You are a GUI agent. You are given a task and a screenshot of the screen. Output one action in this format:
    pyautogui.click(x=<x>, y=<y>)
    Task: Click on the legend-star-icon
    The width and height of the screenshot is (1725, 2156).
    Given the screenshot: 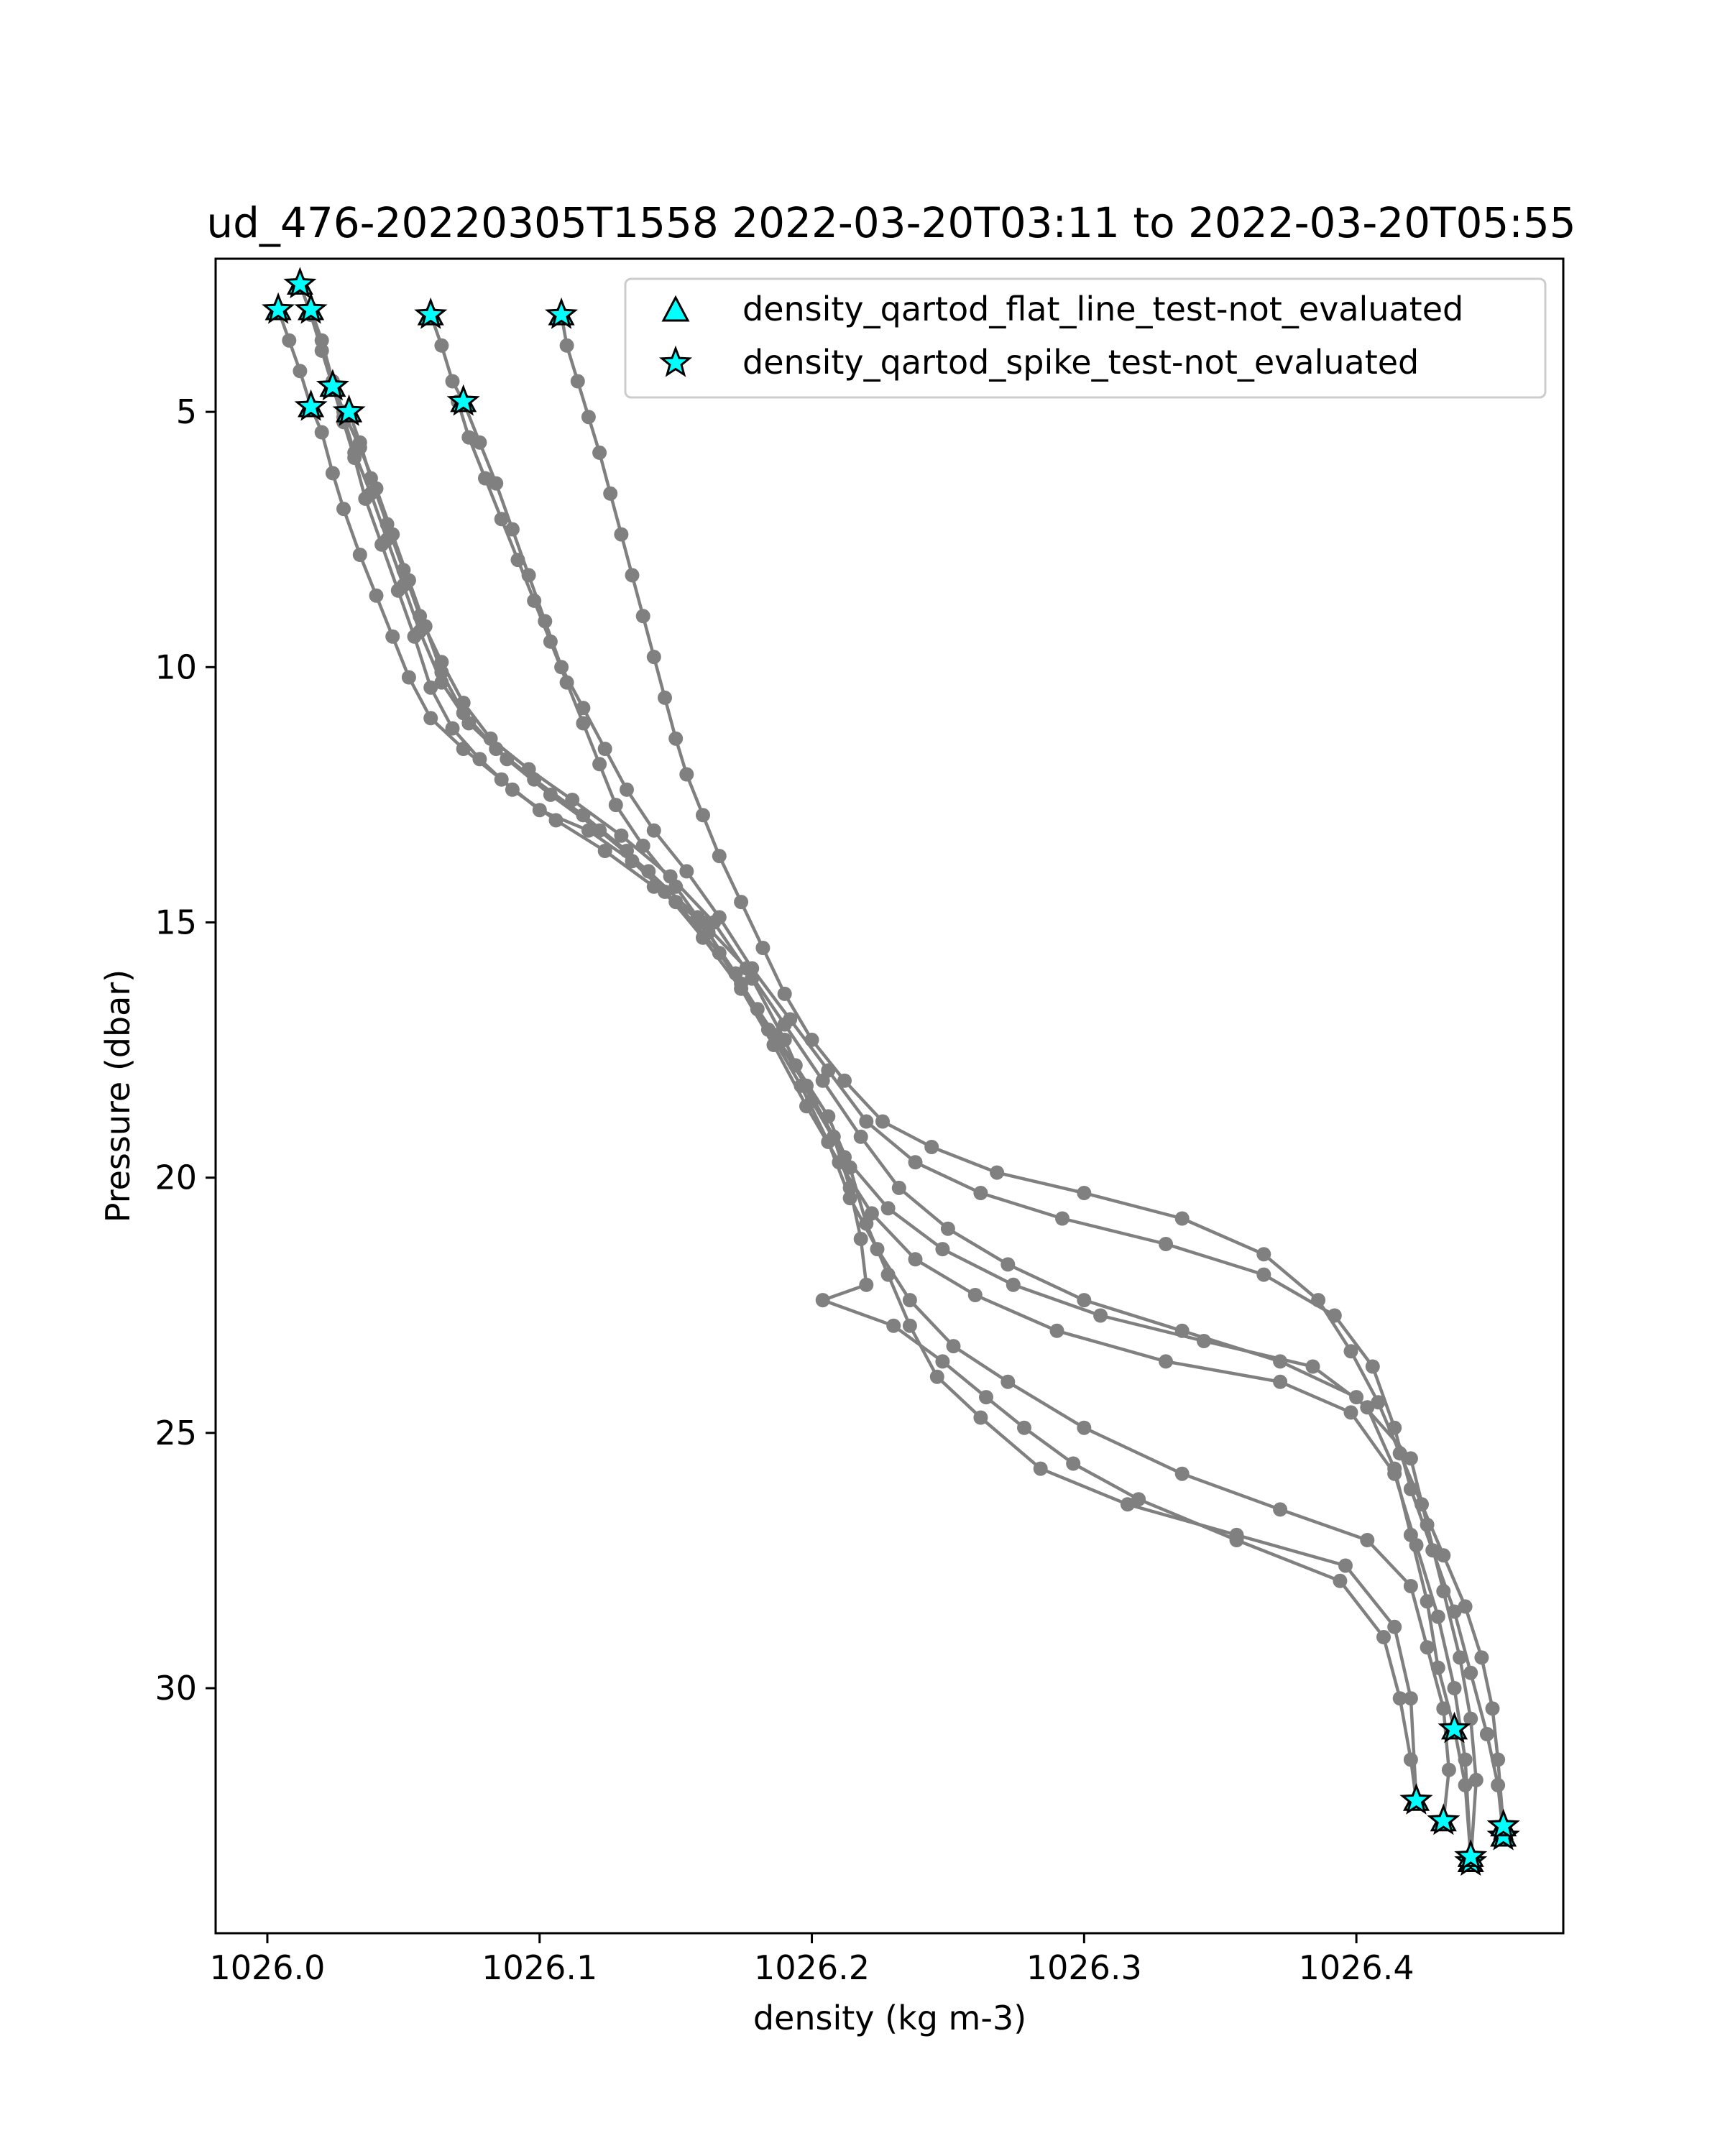 What is the action you would take?
    pyautogui.click(x=675, y=361)
    